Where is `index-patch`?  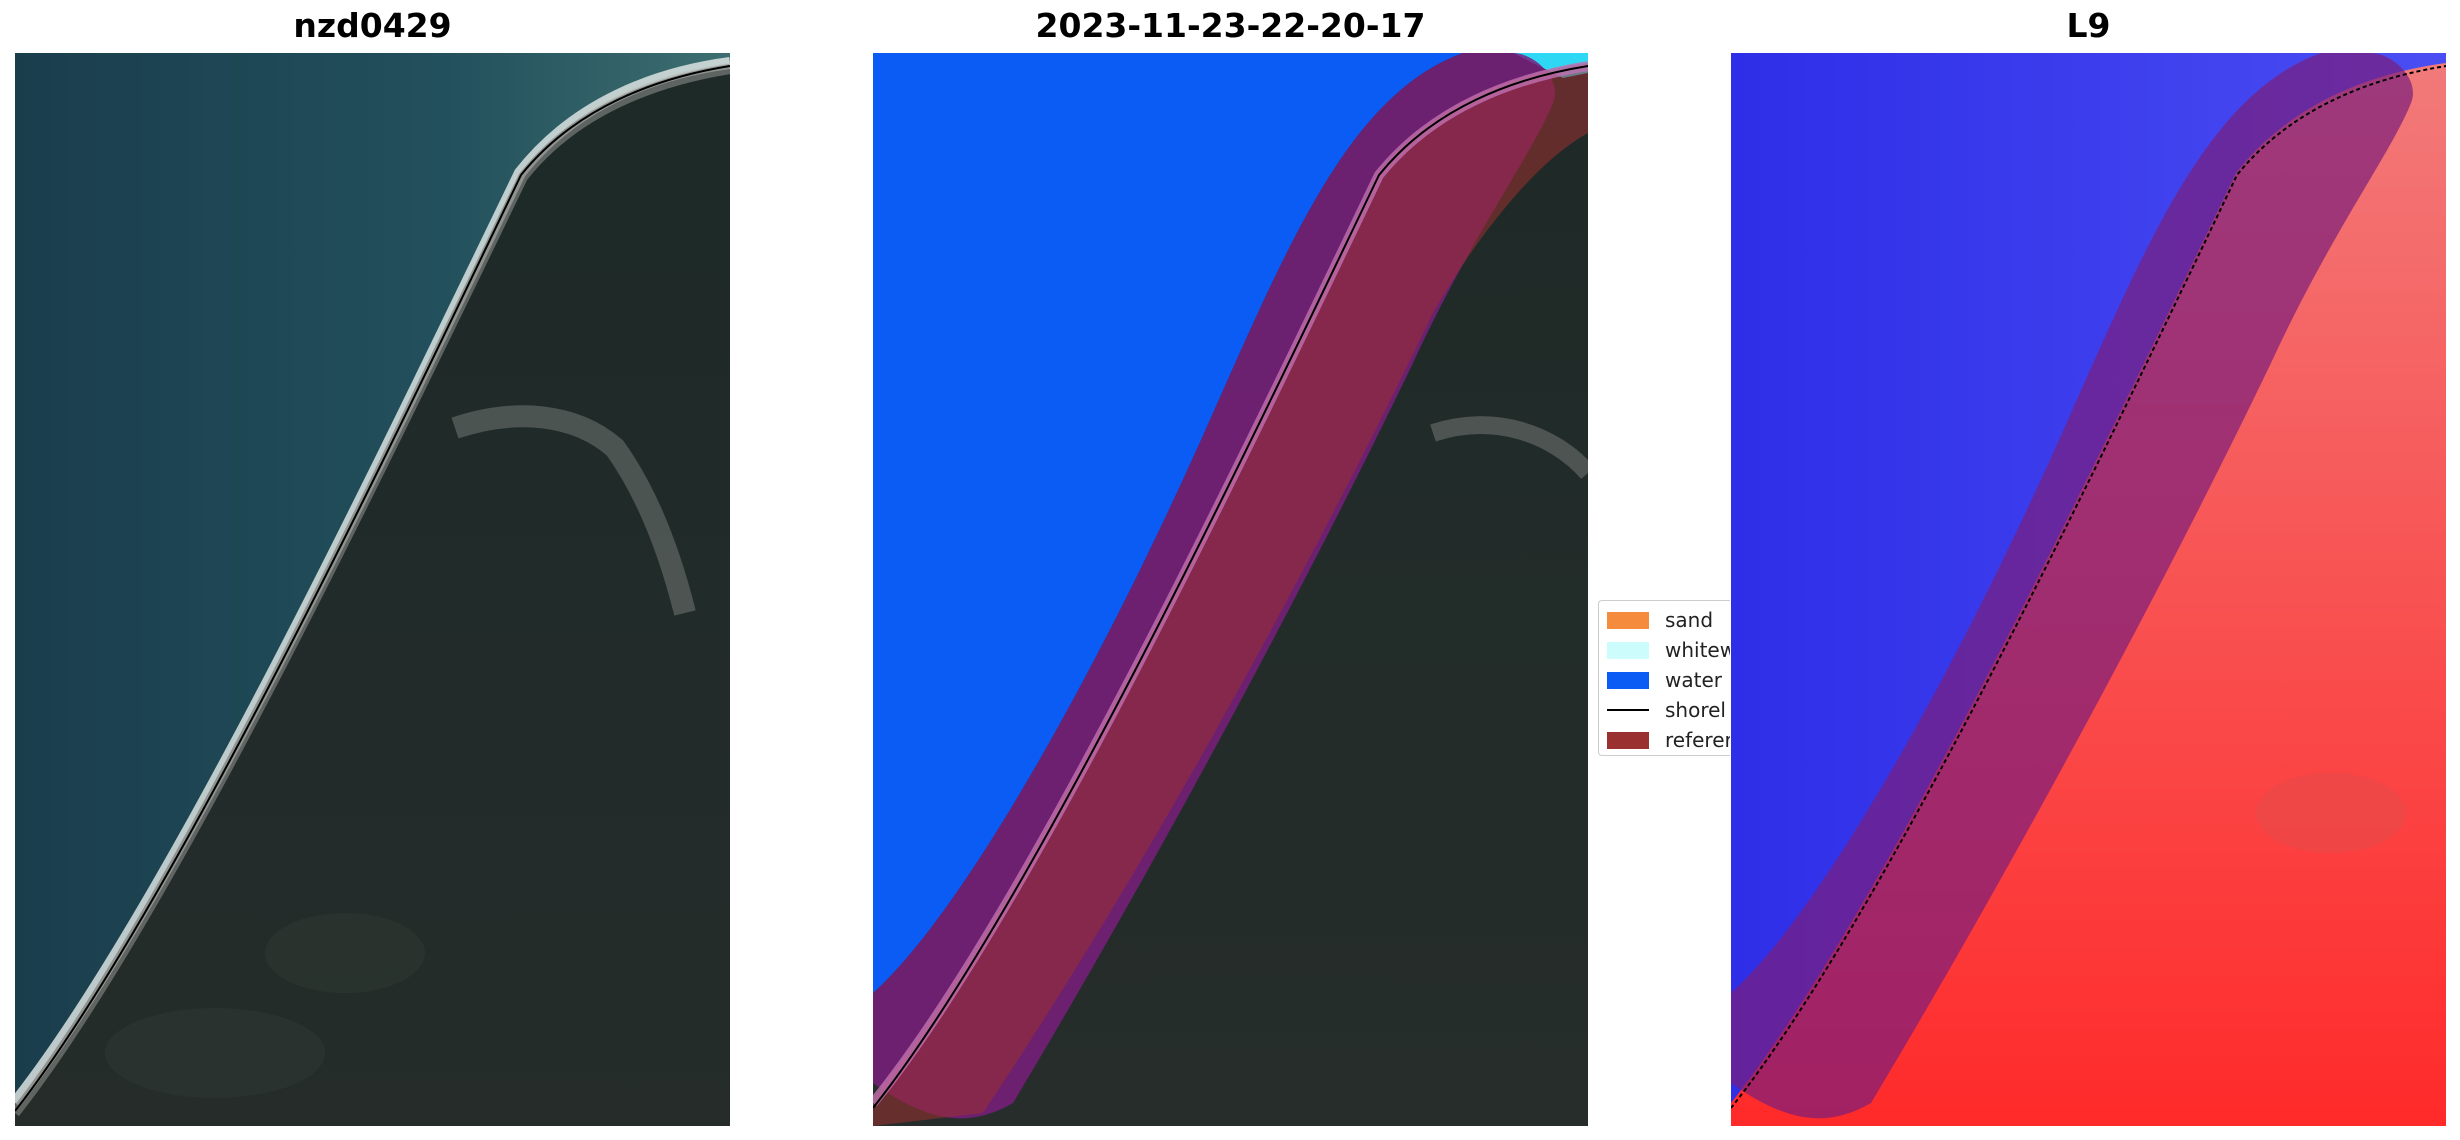
index-patch is located at coordinates (2331, 813).